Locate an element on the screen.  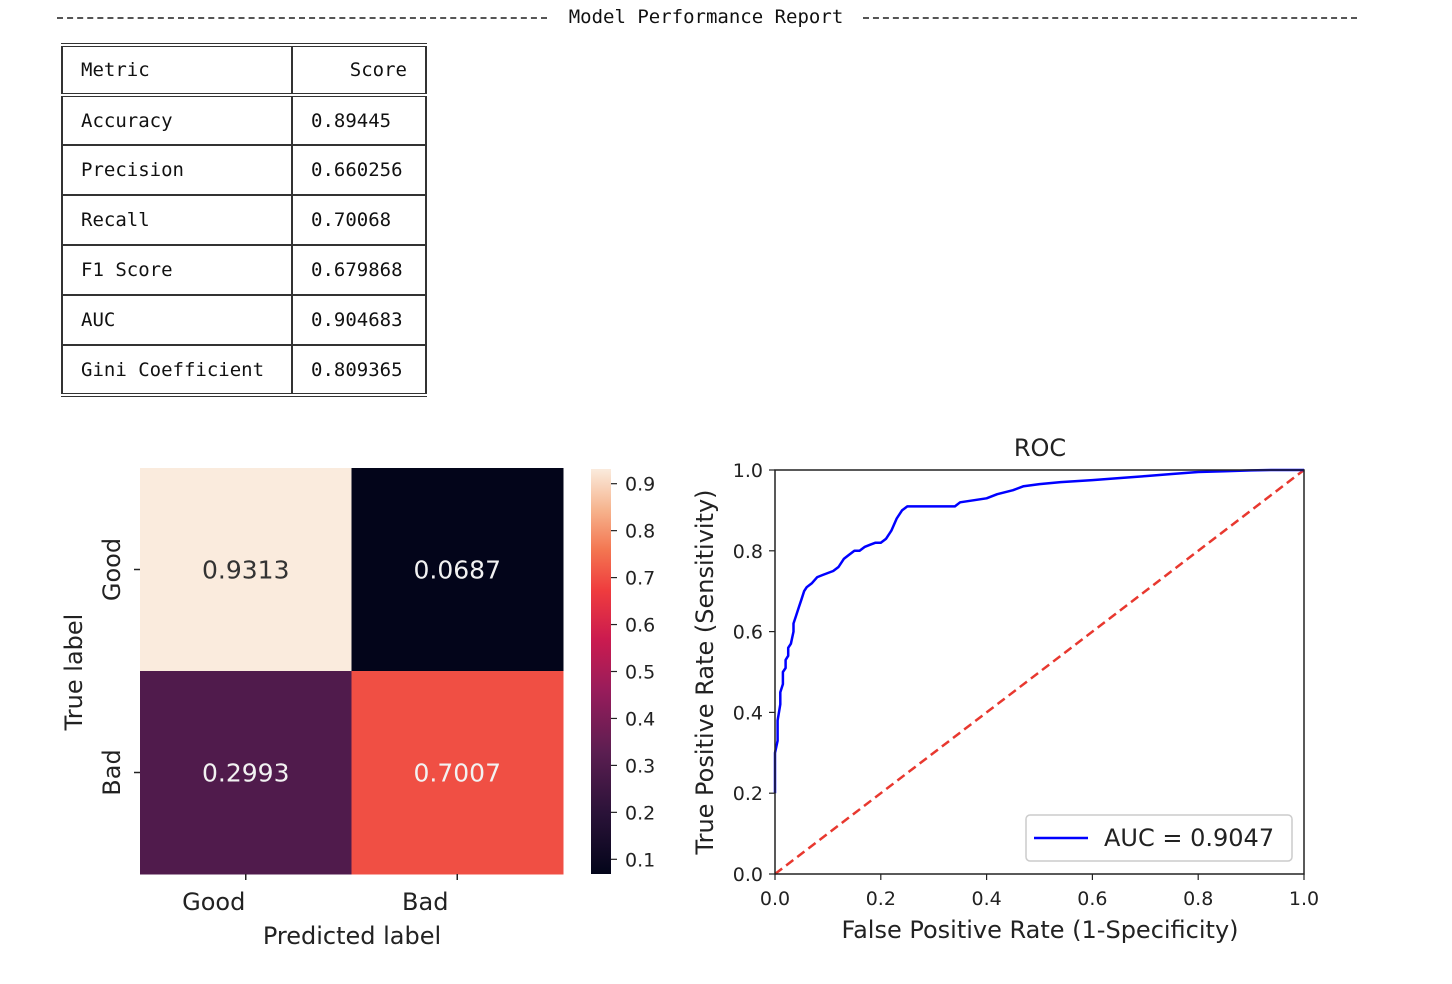
report-header: Model Performance Report is located at coordinates (707, 18).